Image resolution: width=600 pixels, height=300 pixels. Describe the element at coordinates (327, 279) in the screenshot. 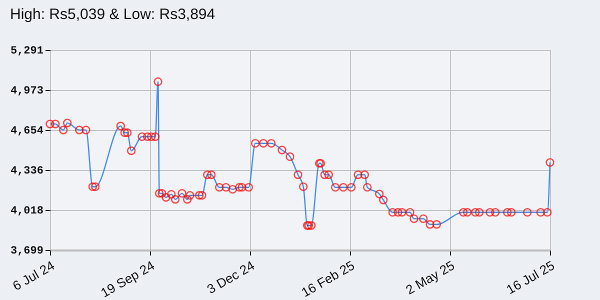

I see `x-tick-label: 16 Feb 25` at that location.